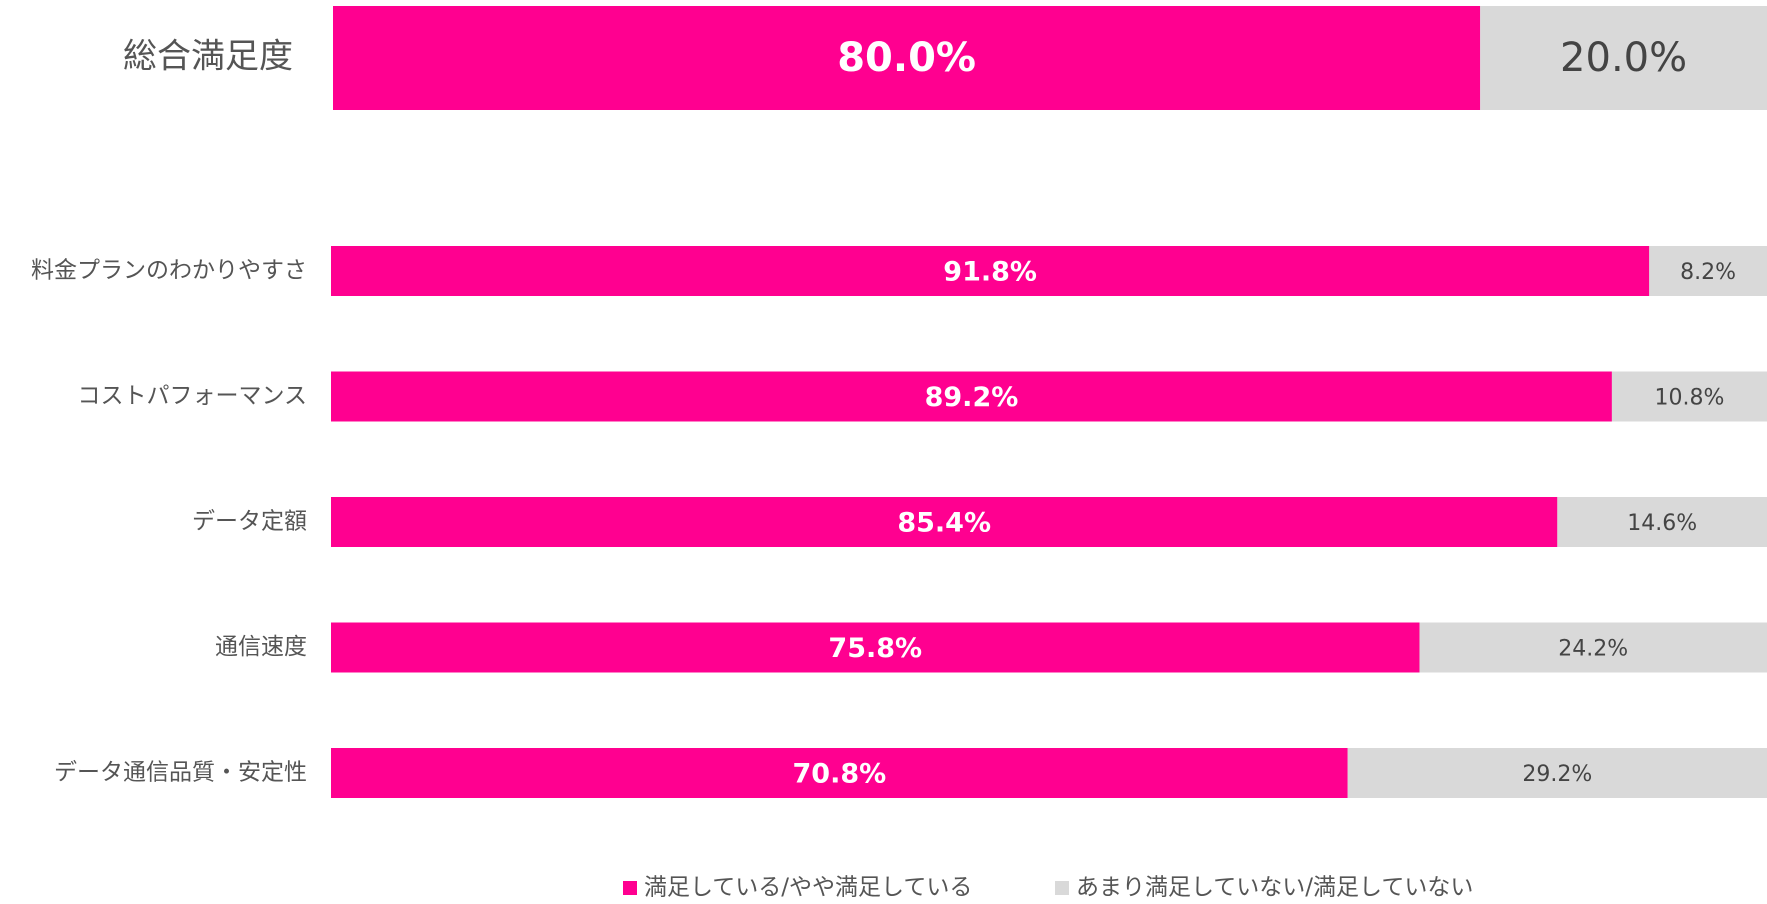 The width and height of the screenshot is (1767, 904). What do you see at coordinates (808, 888) in the screenshot?
I see `legend-label: 満足している/やや満足している` at bounding box center [808, 888].